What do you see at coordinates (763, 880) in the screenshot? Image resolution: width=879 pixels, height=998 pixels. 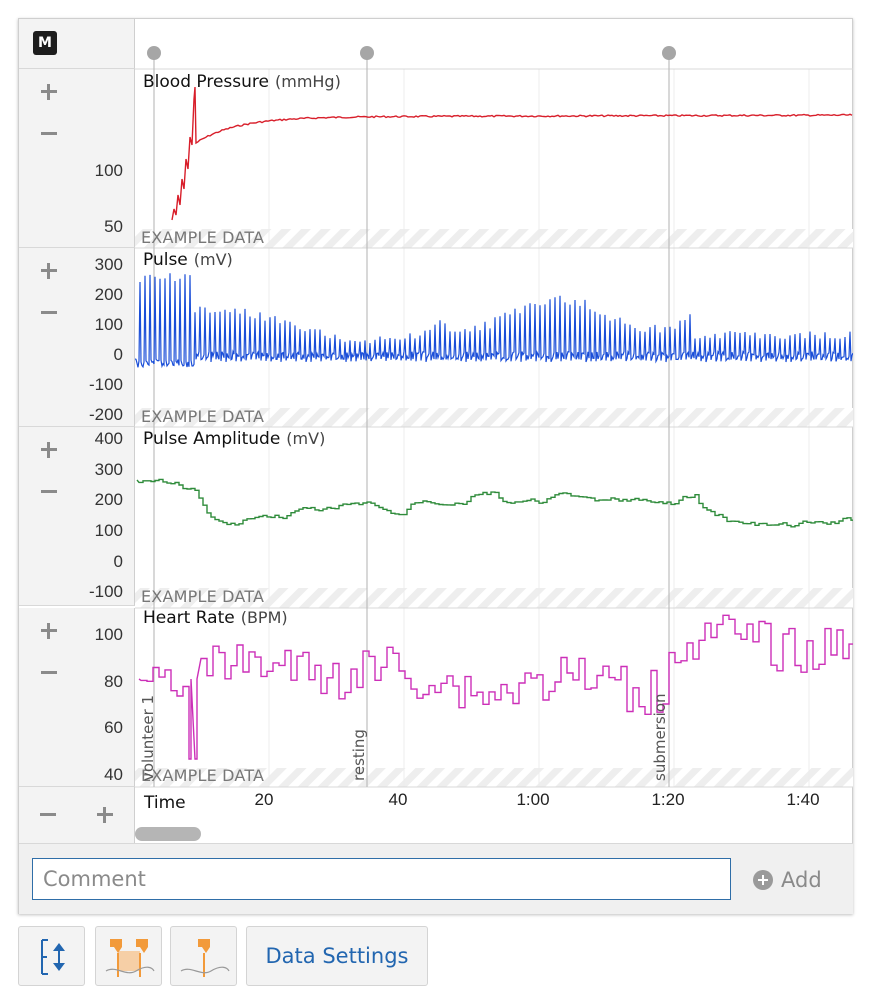 I see `add-icon` at bounding box center [763, 880].